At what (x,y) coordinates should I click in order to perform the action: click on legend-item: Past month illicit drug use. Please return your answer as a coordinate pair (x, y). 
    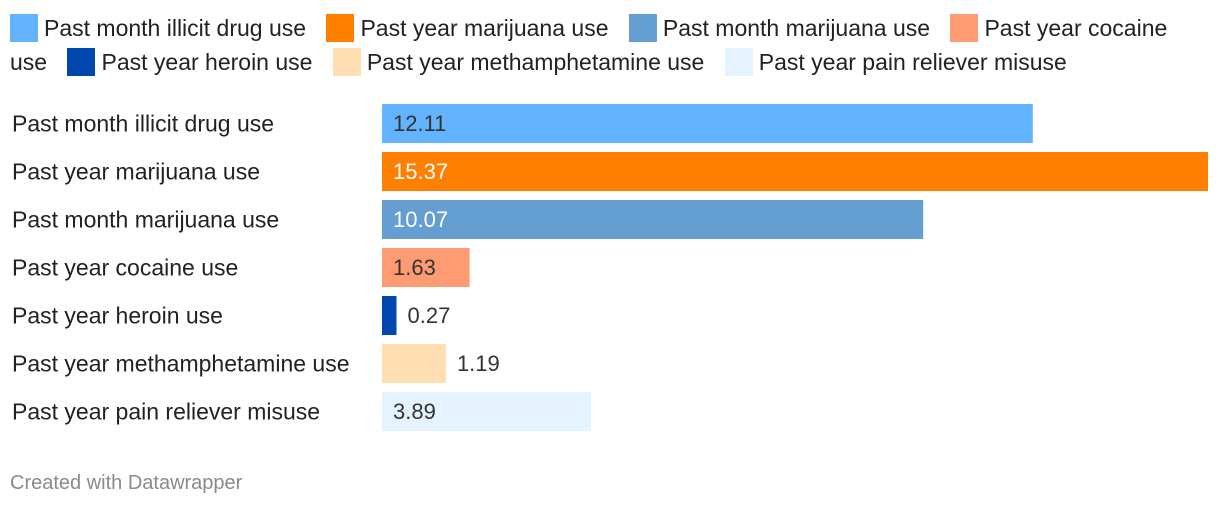
    Looking at the image, I should click on (158, 28).